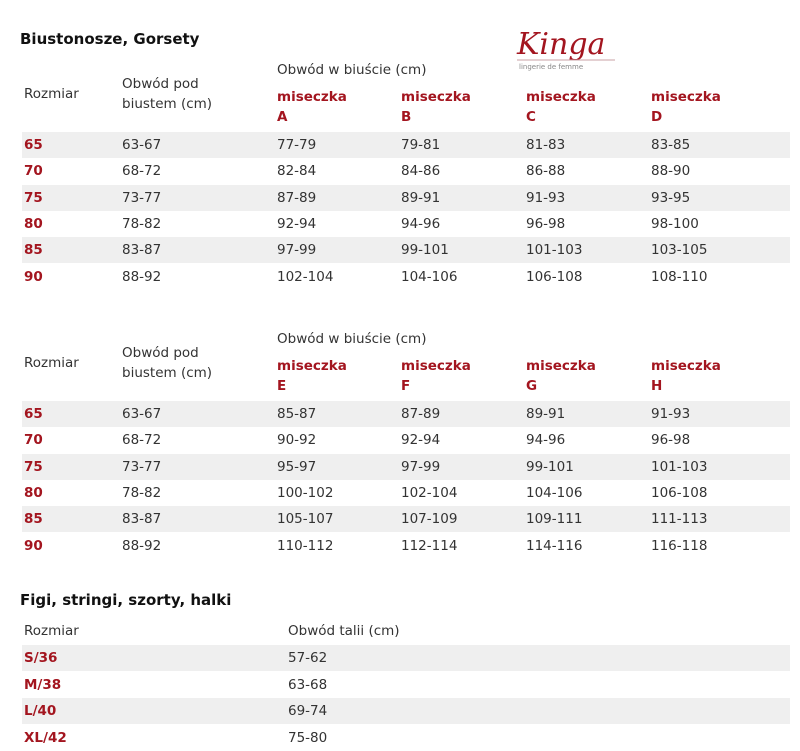  Describe the element at coordinates (421, 414) in the screenshot. I see `value-cell: 87-89` at that location.